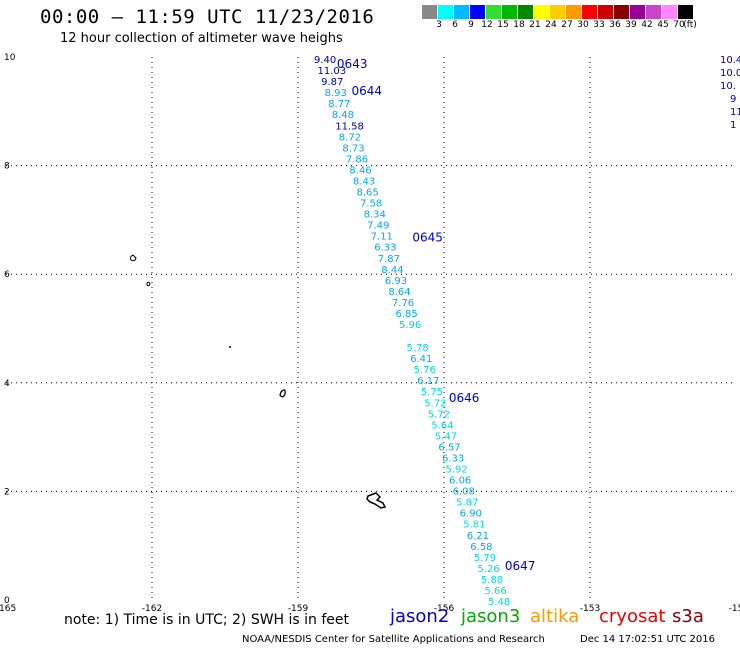  Describe the element at coordinates (485, 558) in the screenshot. I see `swh-value: 5.79` at that location.